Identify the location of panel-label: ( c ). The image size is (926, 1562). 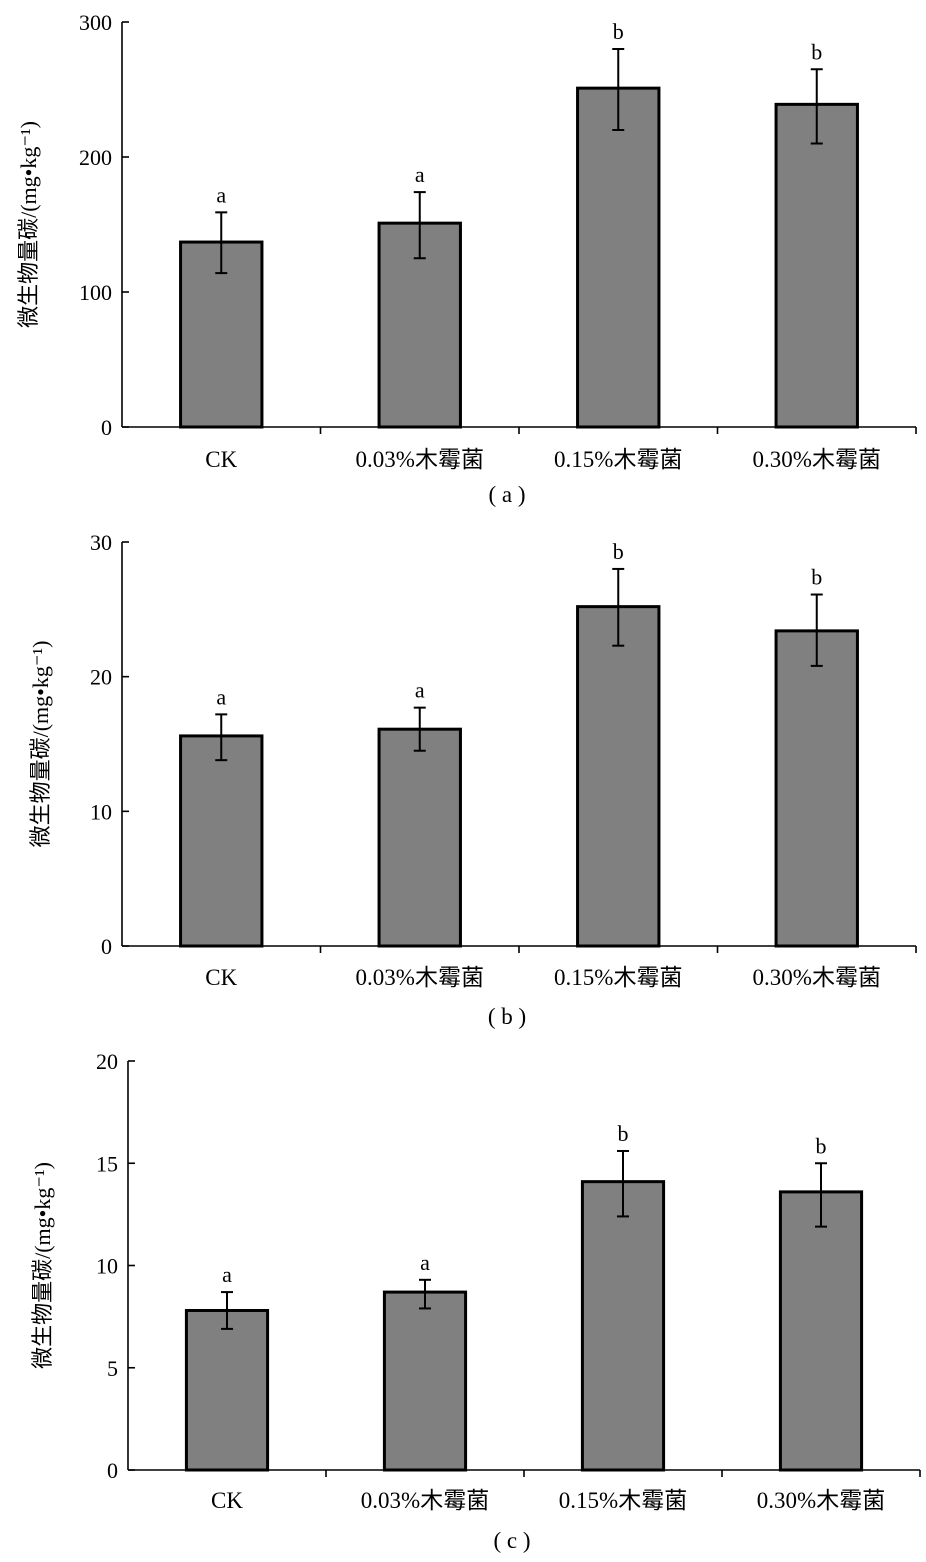
(511, 1540).